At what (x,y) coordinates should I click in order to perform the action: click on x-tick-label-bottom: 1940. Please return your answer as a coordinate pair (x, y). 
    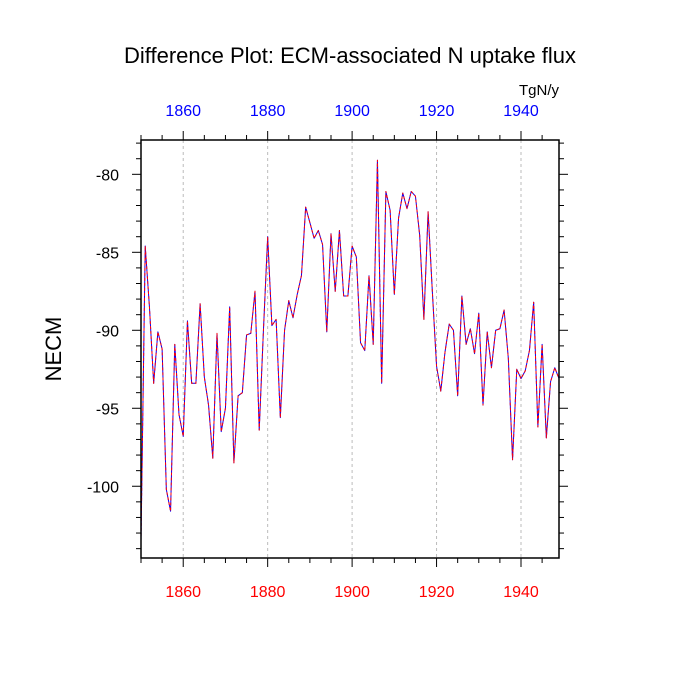
    Looking at the image, I should click on (521, 592).